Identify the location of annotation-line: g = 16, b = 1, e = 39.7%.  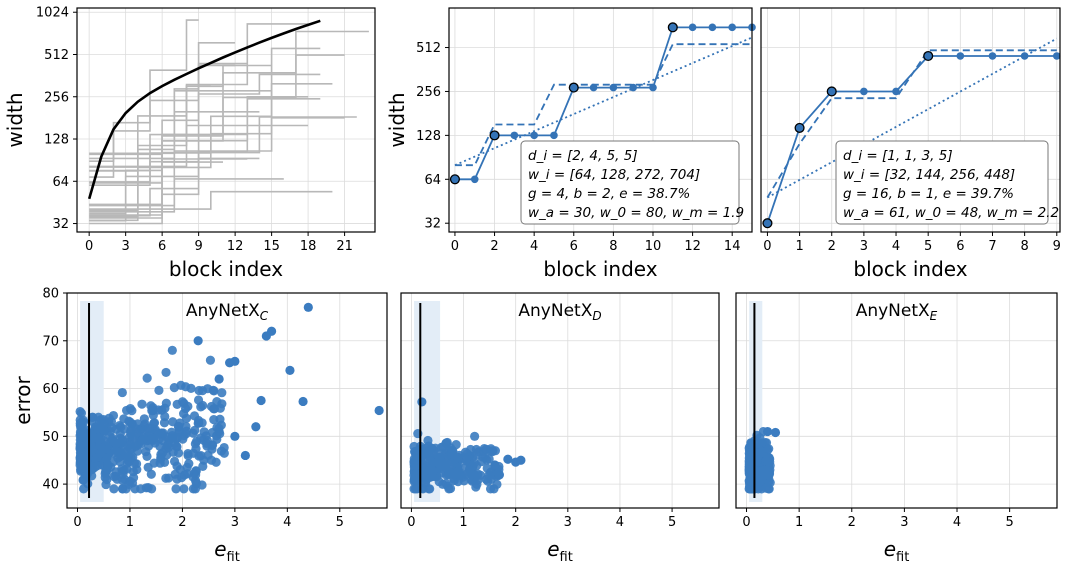
(928, 194).